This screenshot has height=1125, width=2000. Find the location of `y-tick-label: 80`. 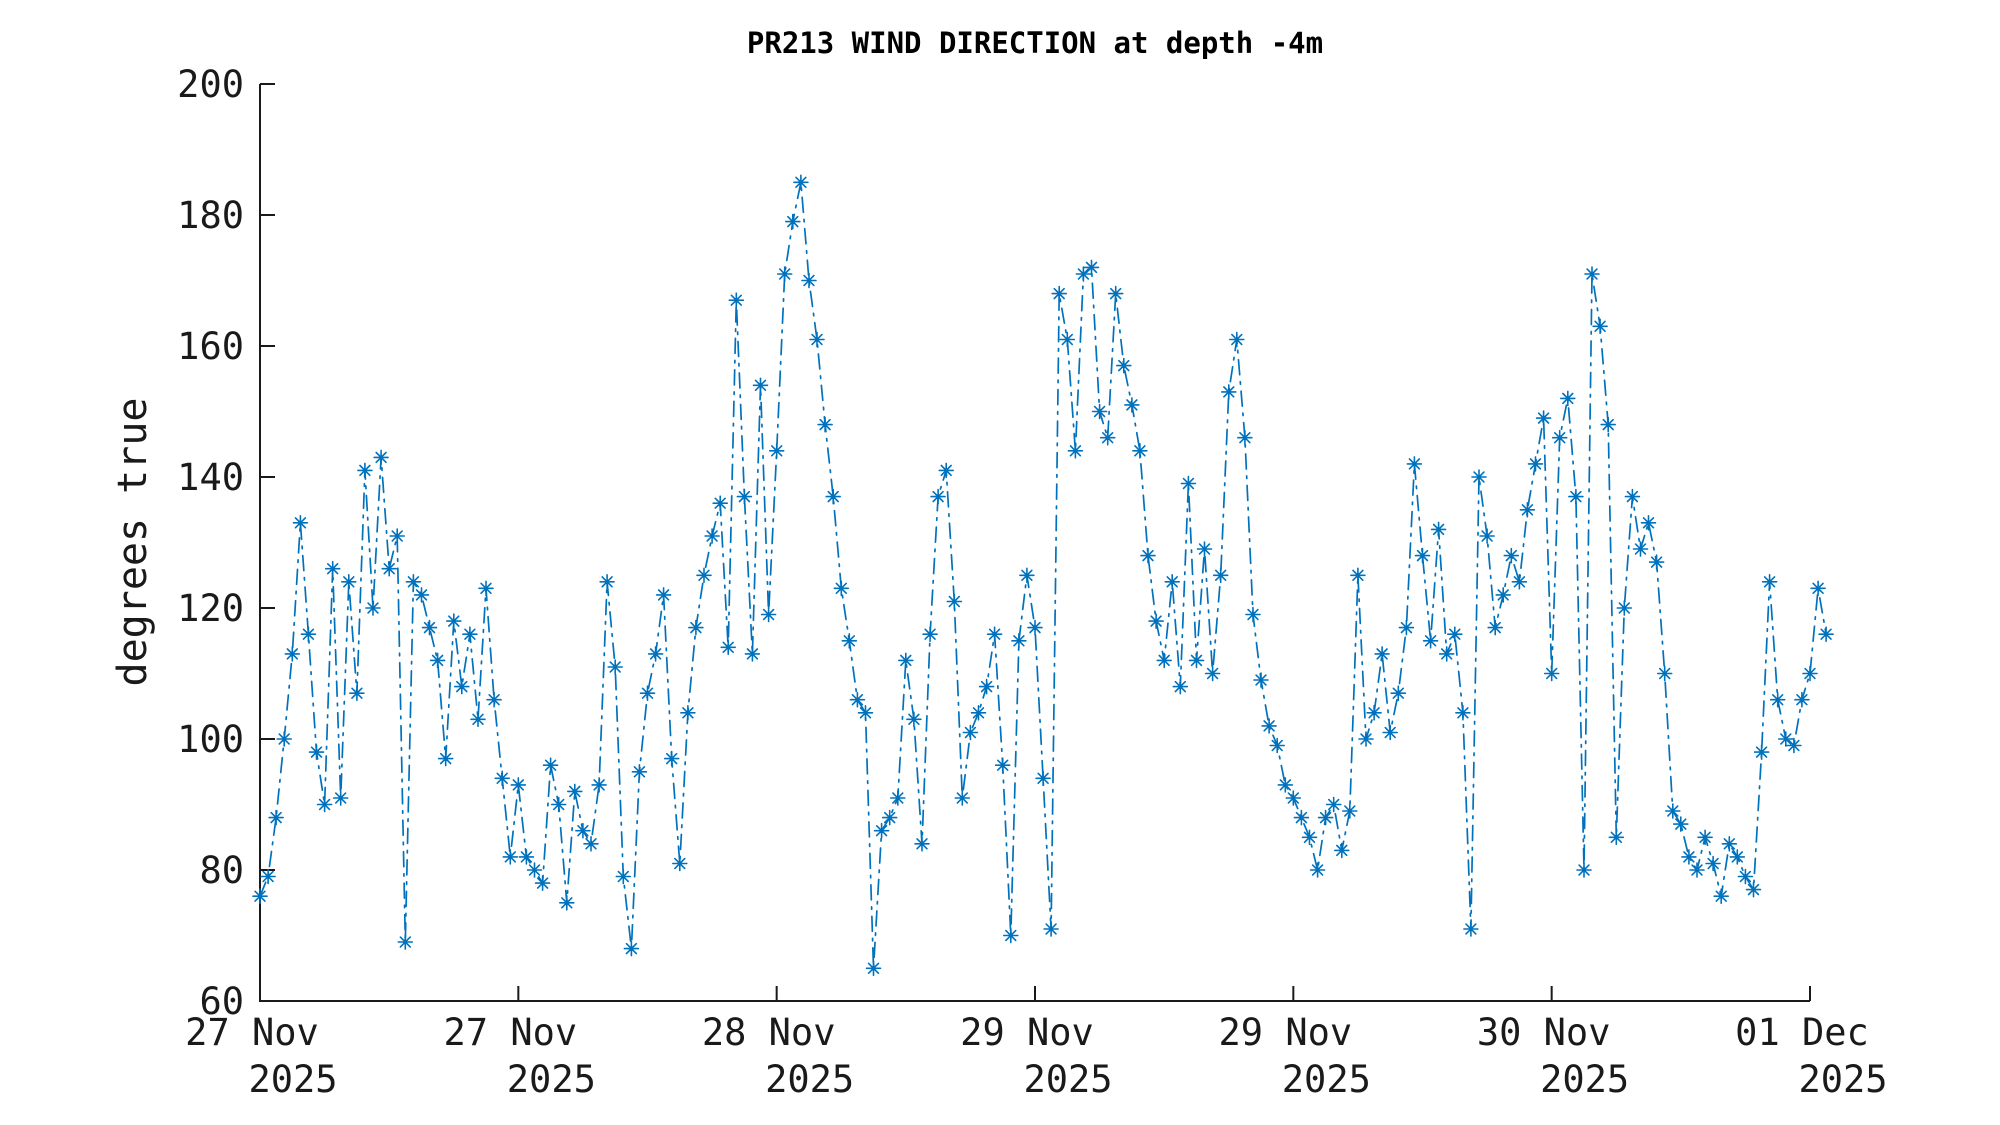

y-tick-label: 80 is located at coordinates (221, 870).